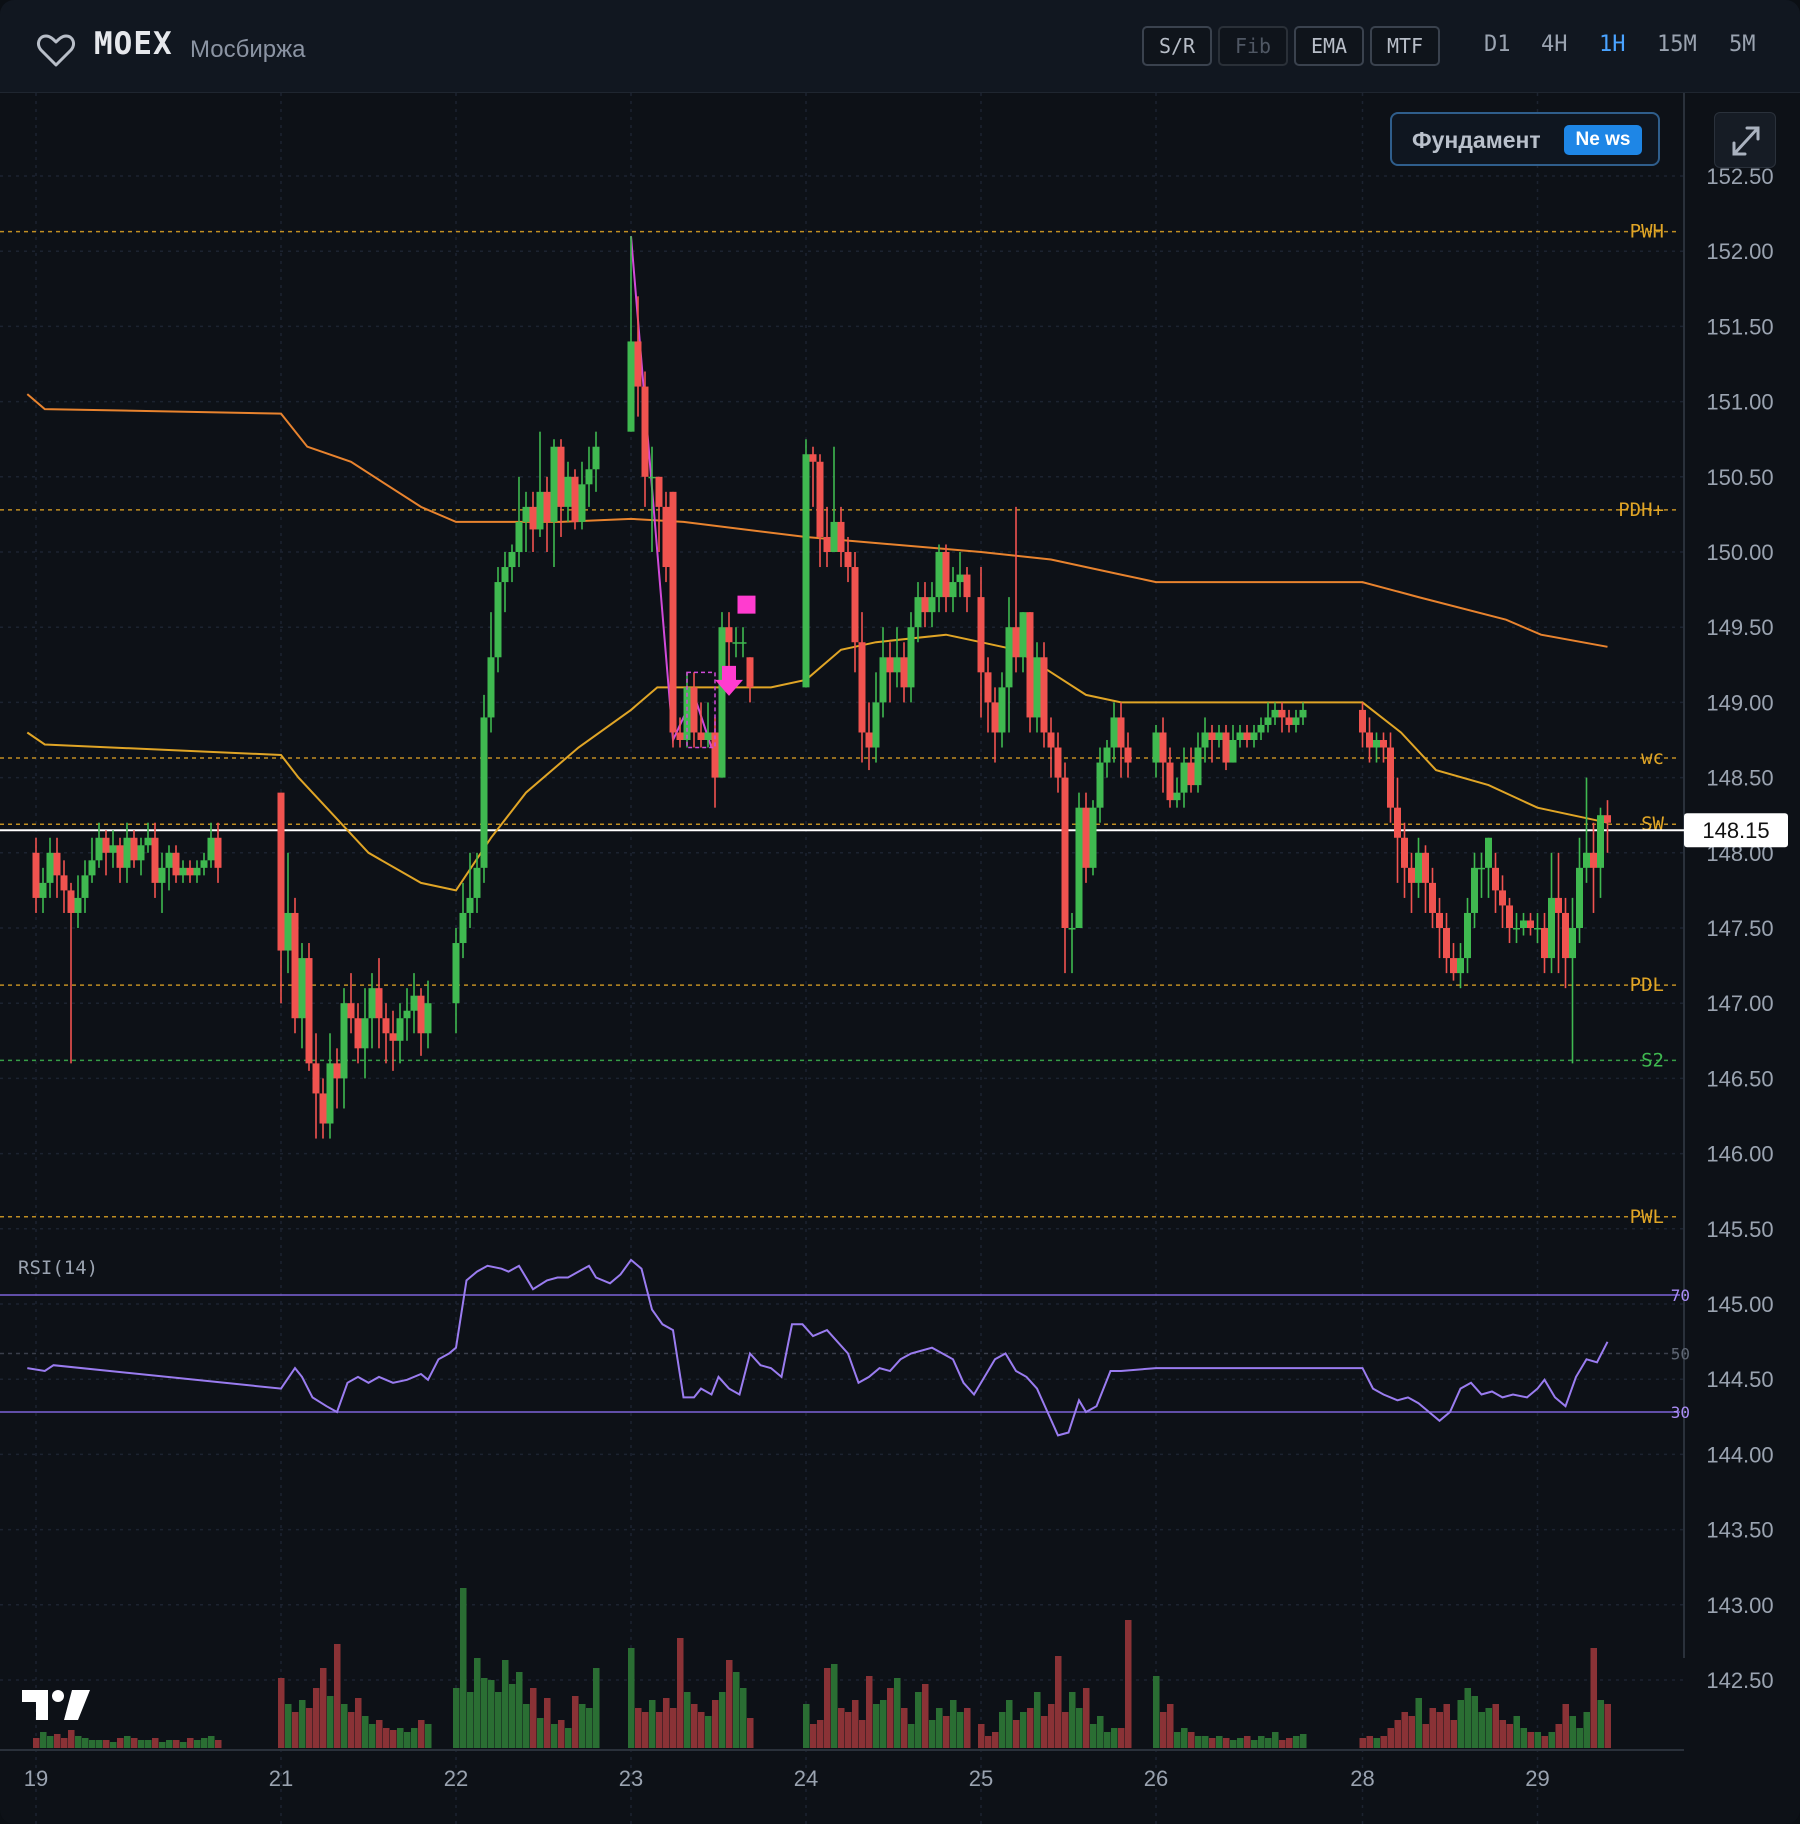  Describe the element at coordinates (1612, 44) in the screenshot. I see `timeframe-1h: 1H` at that location.